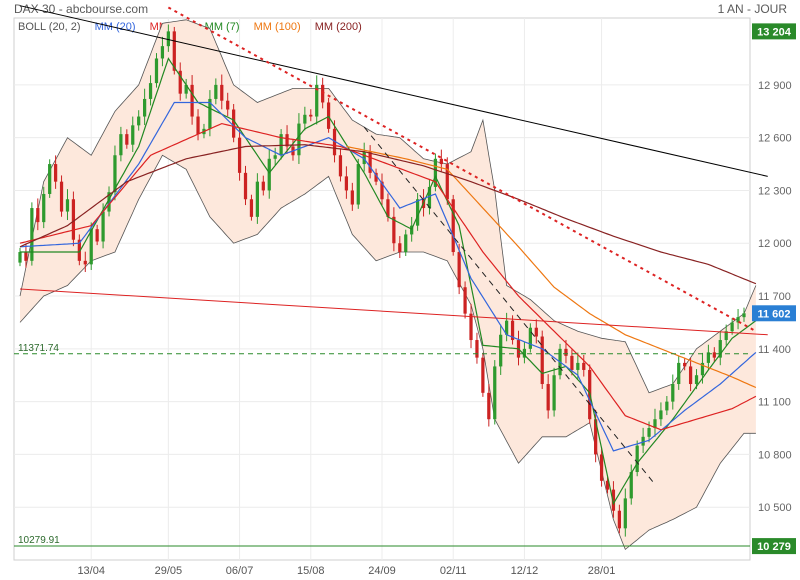 Image resolution: width=800 pixels, height=580 pixels. Describe the element at coordinates (39, 540) in the screenshot. I see `reference-line-label: 10279.91` at that location.